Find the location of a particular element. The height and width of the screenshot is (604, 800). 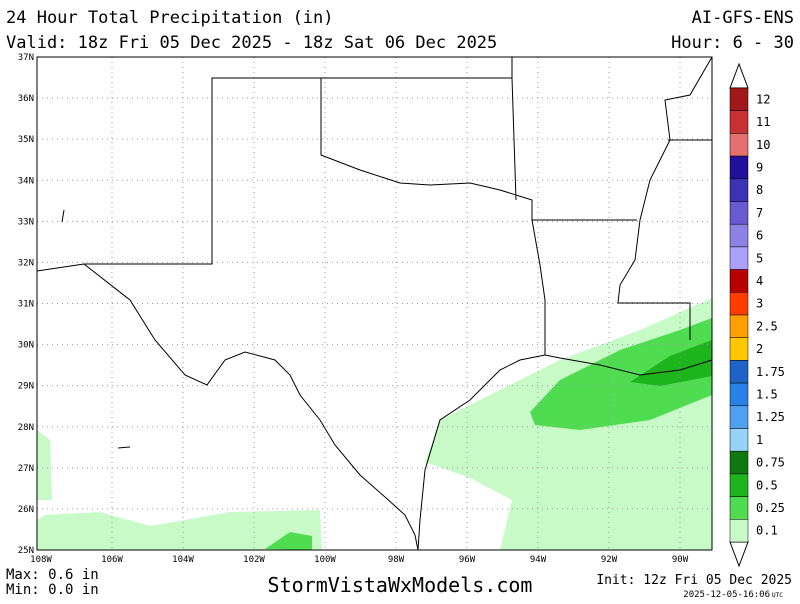

coastline is located at coordinates (565, 452).